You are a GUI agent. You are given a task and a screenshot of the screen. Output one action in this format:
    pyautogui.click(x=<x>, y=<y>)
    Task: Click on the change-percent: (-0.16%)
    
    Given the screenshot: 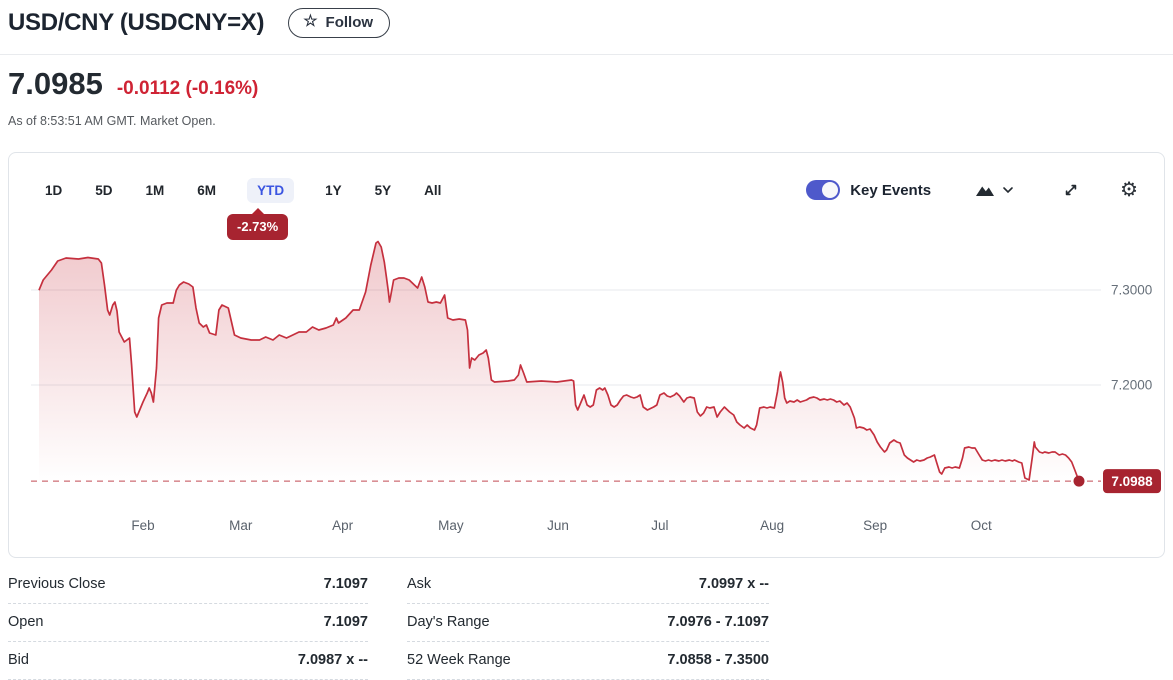 What is the action you would take?
    pyautogui.click(x=222, y=88)
    